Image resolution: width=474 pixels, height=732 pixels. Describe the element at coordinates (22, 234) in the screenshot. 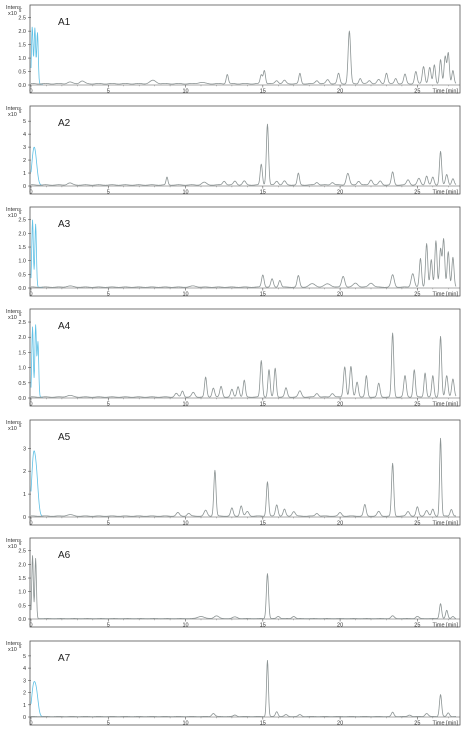

I see `y-tick-label: 2.0` at that location.